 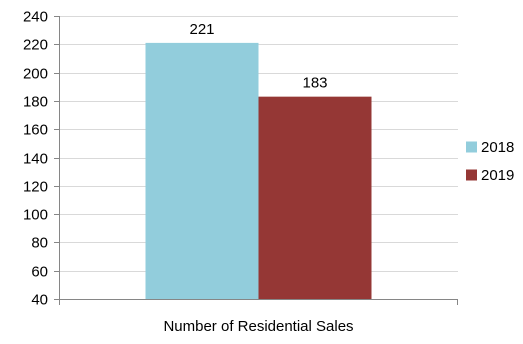 What do you see at coordinates (35, 102) in the screenshot?
I see `y-tick-label-180: 180` at bounding box center [35, 102].